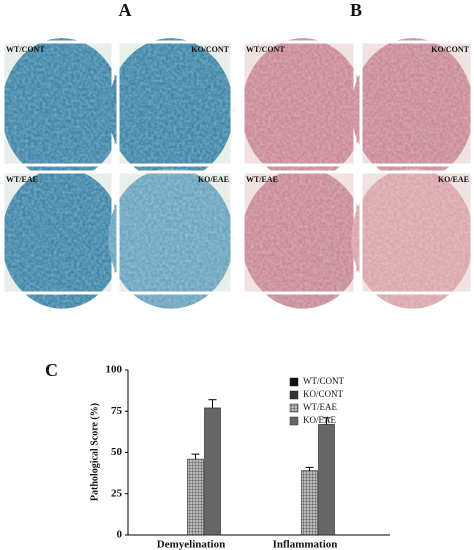 The image size is (474, 550). I want to click on panel-label: C, so click(51, 370).